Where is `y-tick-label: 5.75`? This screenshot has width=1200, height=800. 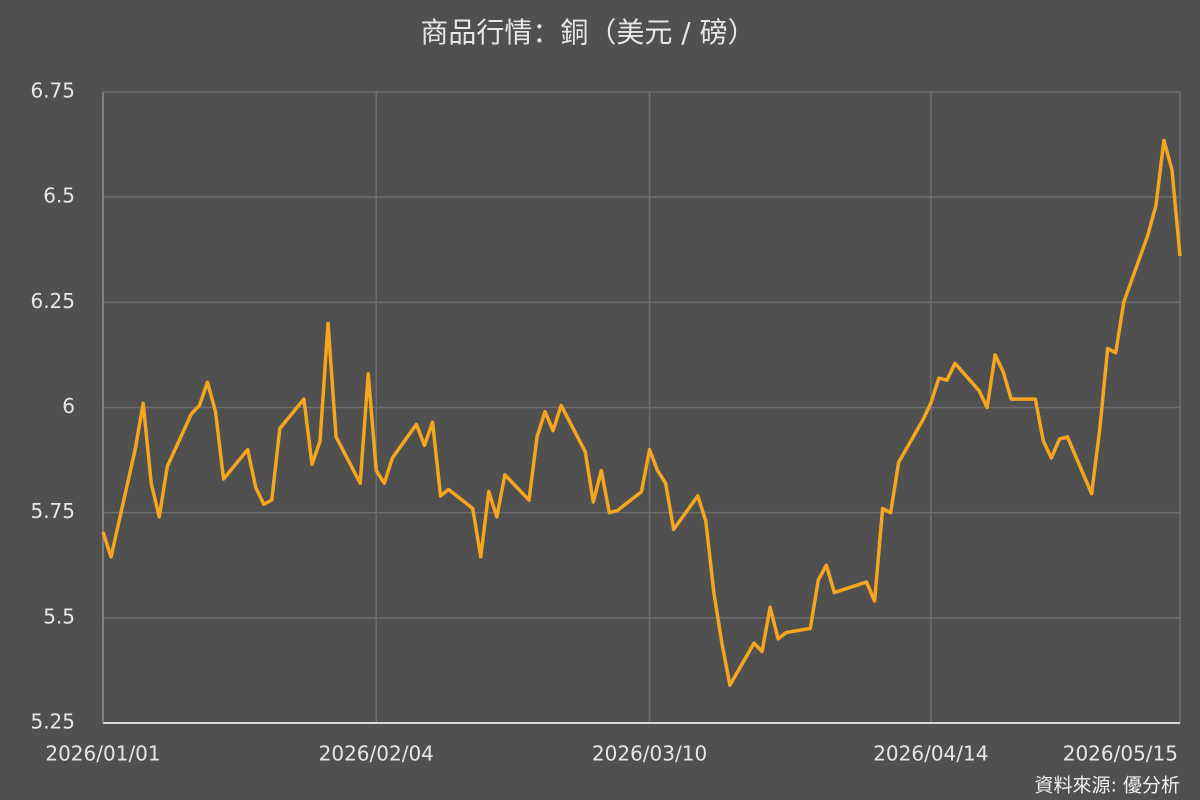 y-tick-label: 5.75 is located at coordinates (52, 511).